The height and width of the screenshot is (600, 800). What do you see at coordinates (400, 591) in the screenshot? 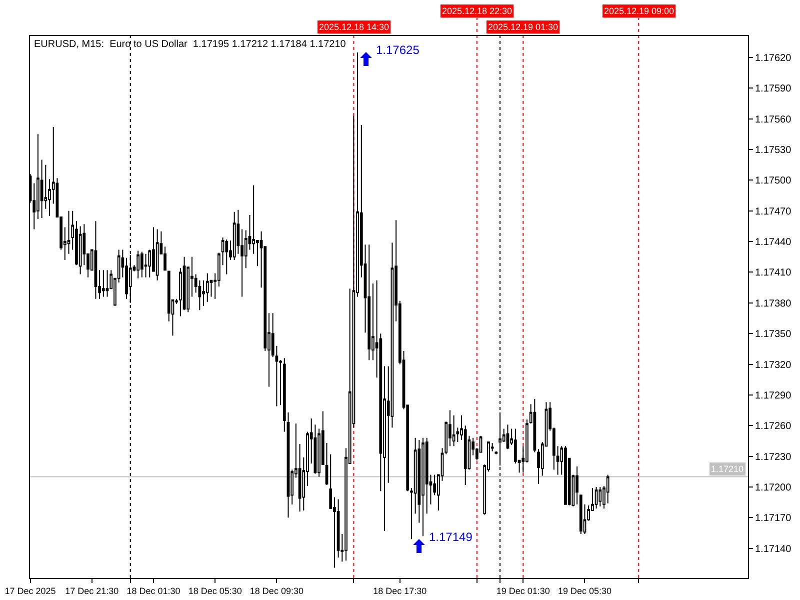
I see `x-tick-label: 18 Dec 17:30` at bounding box center [400, 591].